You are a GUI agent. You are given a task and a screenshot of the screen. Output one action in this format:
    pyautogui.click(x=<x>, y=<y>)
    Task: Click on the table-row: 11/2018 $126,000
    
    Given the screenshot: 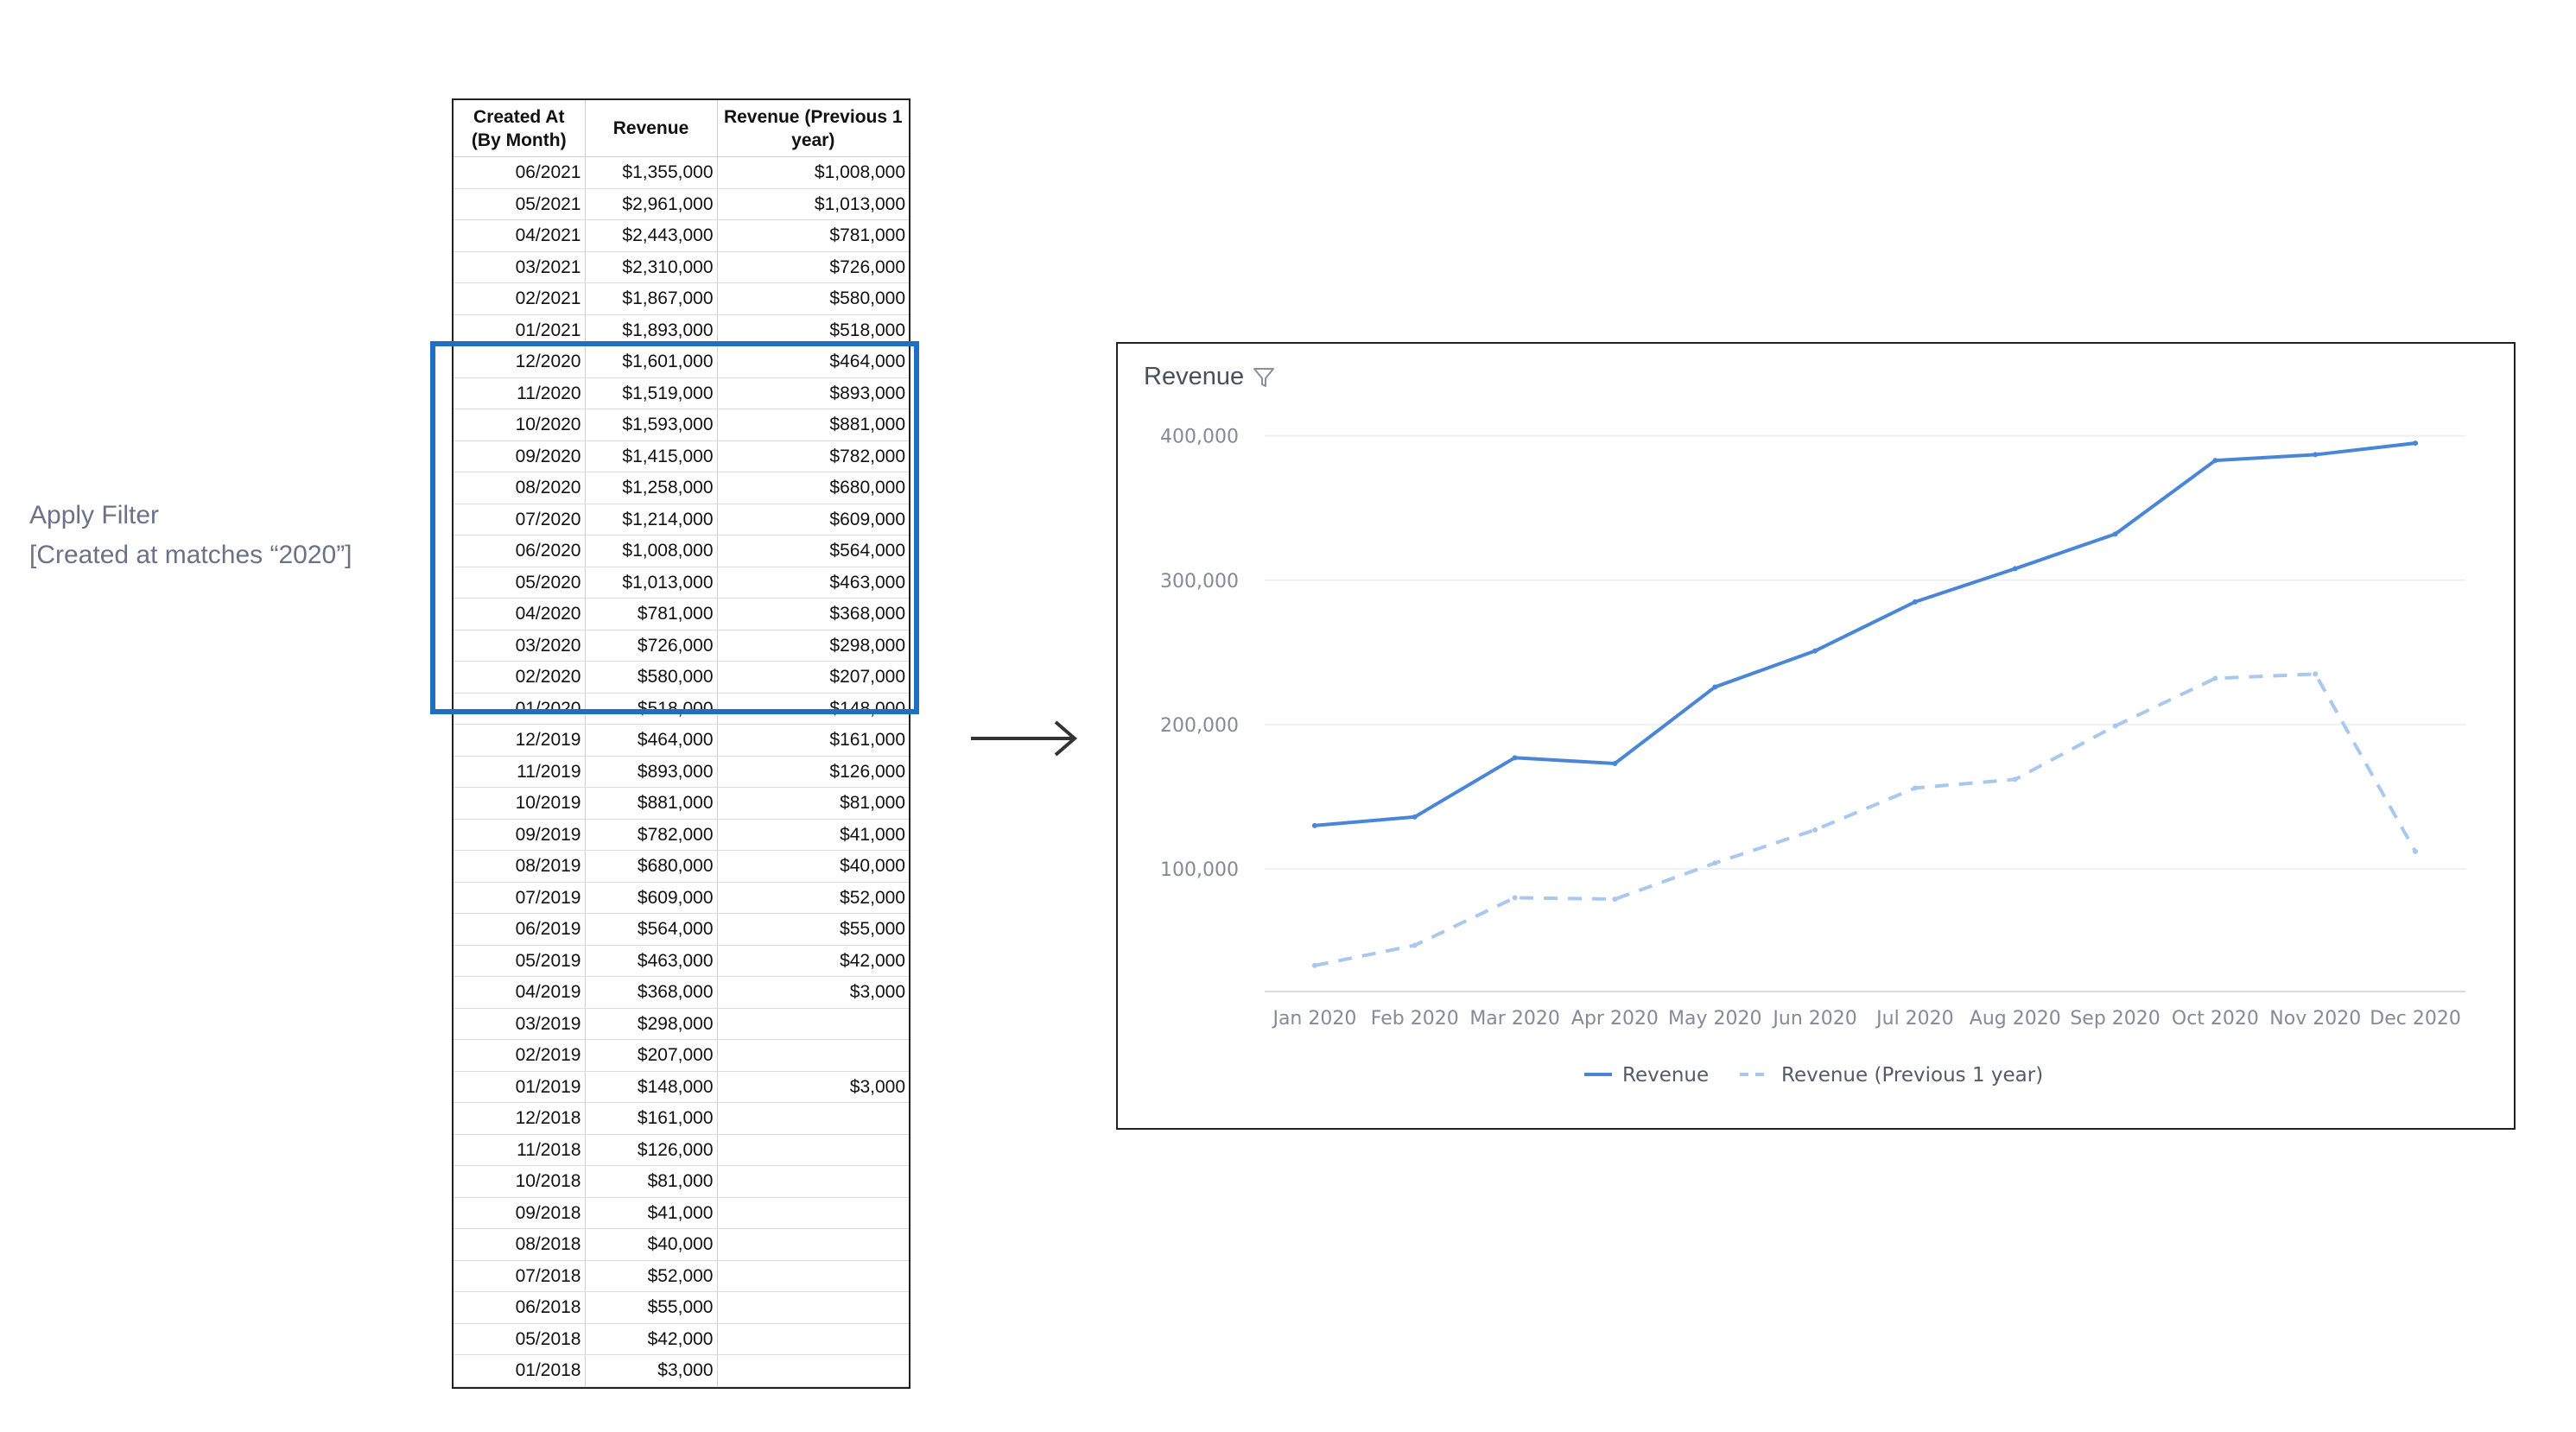 What is the action you would take?
    pyautogui.click(x=681, y=1150)
    